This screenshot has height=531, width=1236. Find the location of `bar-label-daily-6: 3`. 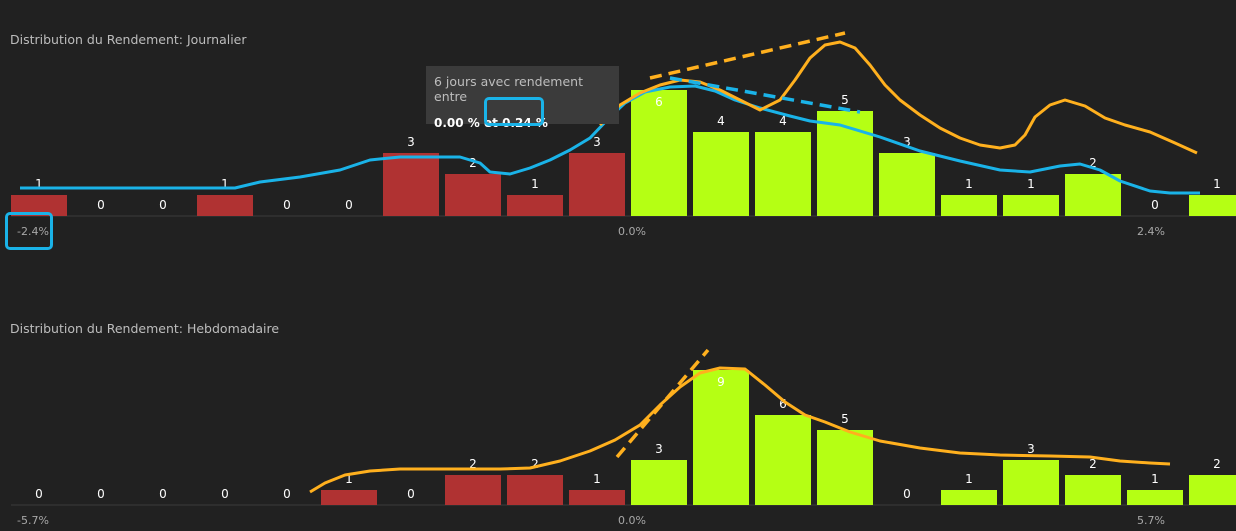

bar-label-daily-6: 3 is located at coordinates (411, 142).